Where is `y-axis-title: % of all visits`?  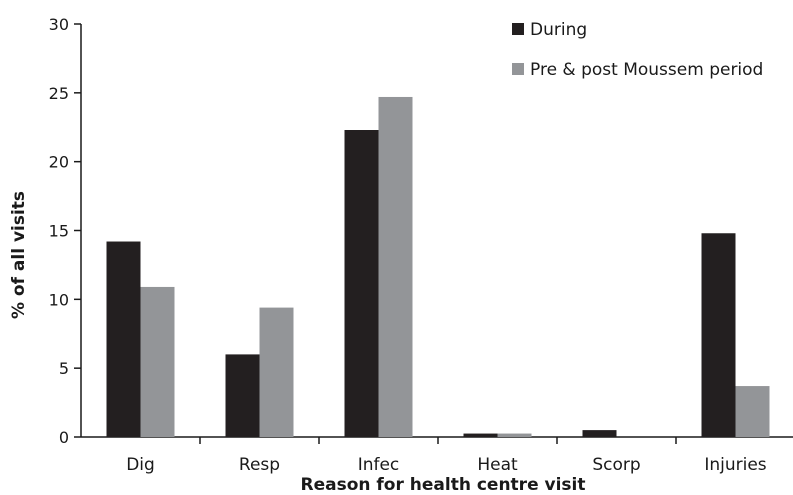
y-axis-title: % of all visits is located at coordinates (19, 255).